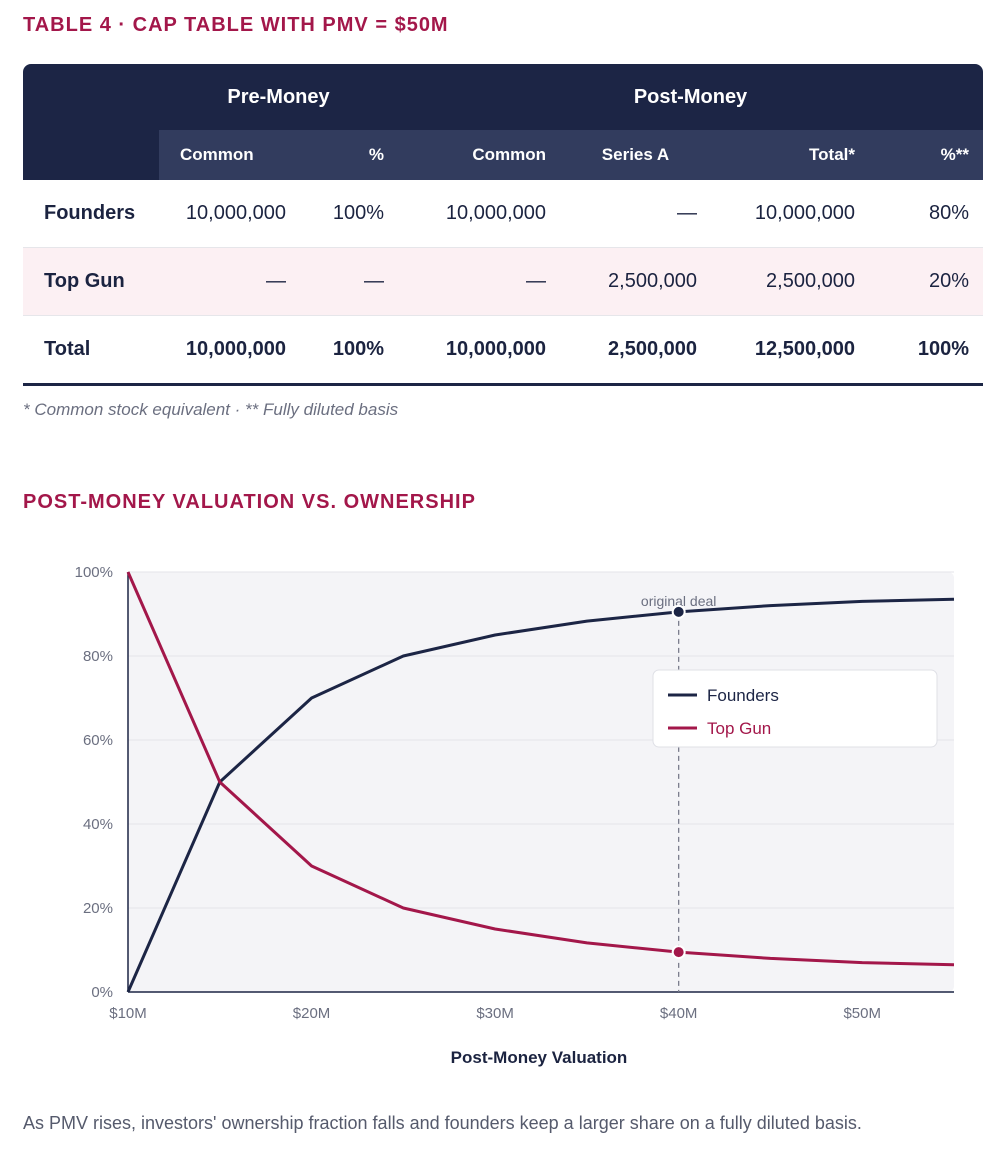  I want to click on y-tick-label: 20%, so click(98, 908).